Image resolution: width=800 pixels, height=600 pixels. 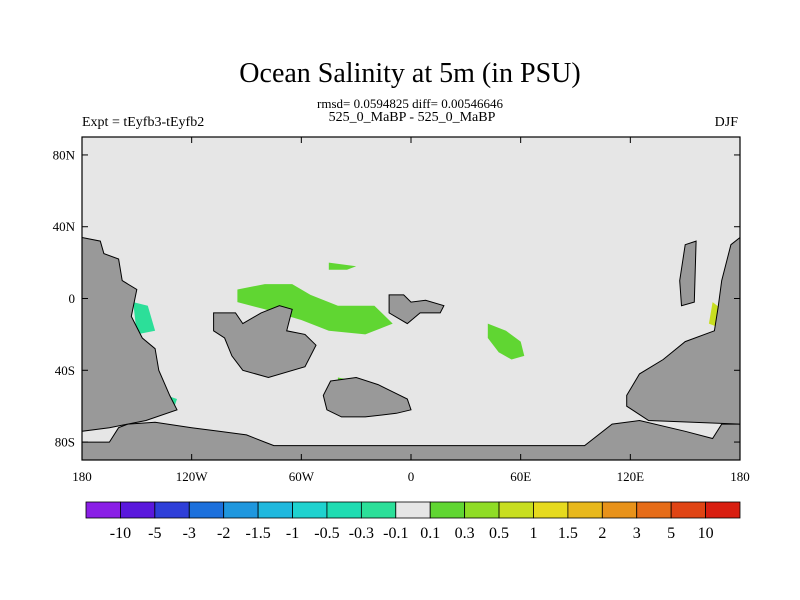 I want to click on colorbar-label: -1.5, so click(x=257, y=533).